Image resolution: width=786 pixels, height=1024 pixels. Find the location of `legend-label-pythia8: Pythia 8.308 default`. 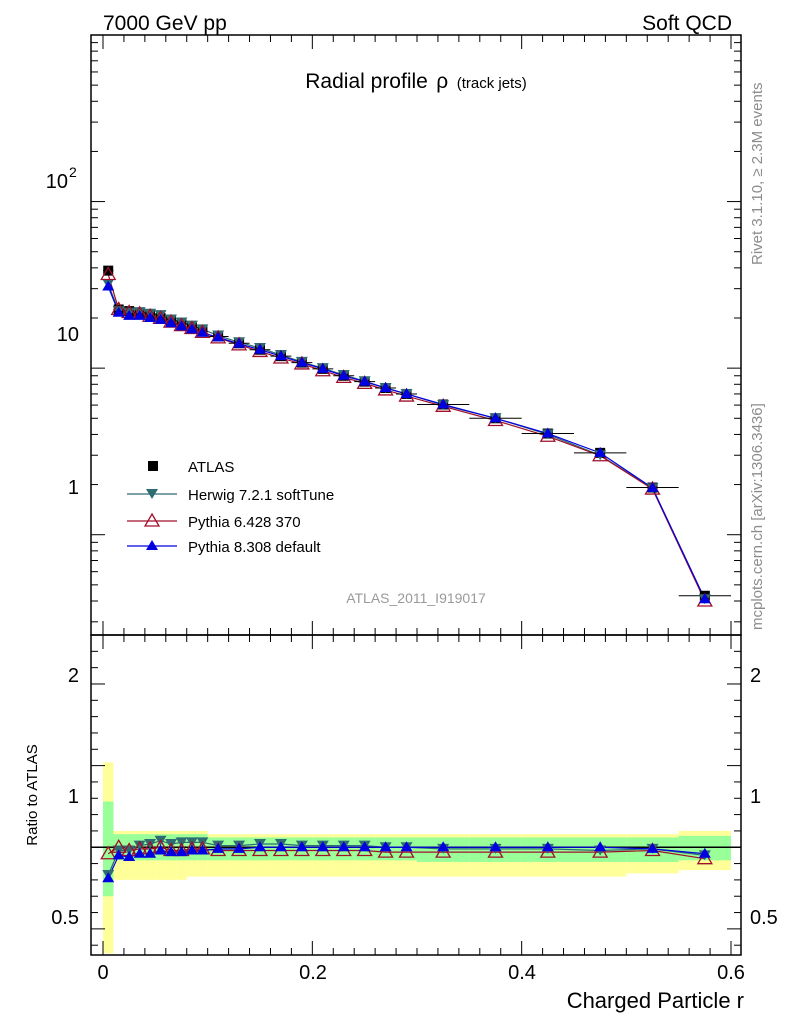

legend-label-pythia8: Pythia 8.308 default is located at coordinates (254, 547).